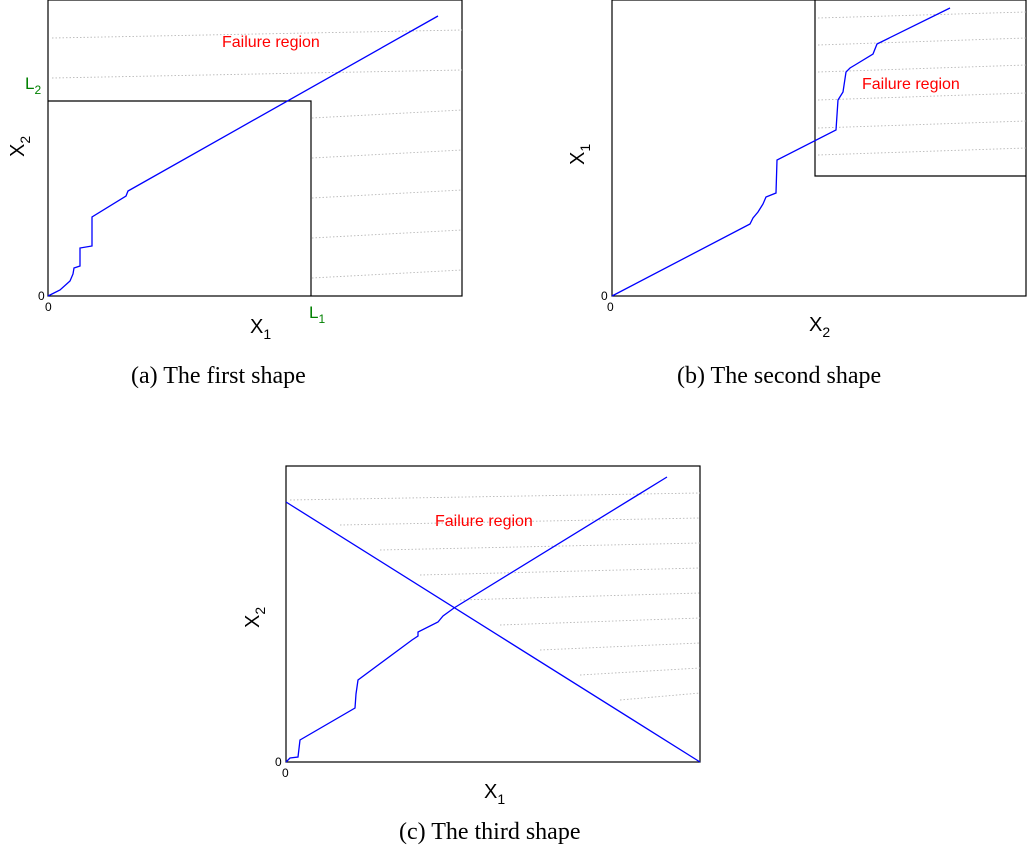 This screenshot has width=1030, height=857. What do you see at coordinates (484, 521) in the screenshot?
I see `panel-c-region-label: Failure region` at bounding box center [484, 521].